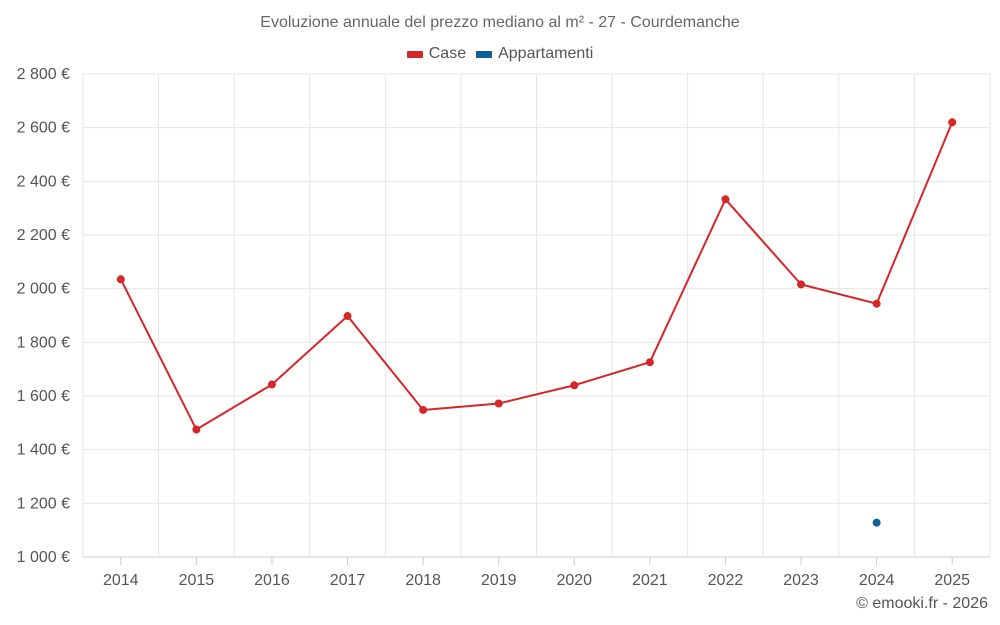 This screenshot has width=1000, height=625. What do you see at coordinates (43, 128) in the screenshot?
I see `y-tick-label: 2 600 €` at bounding box center [43, 128].